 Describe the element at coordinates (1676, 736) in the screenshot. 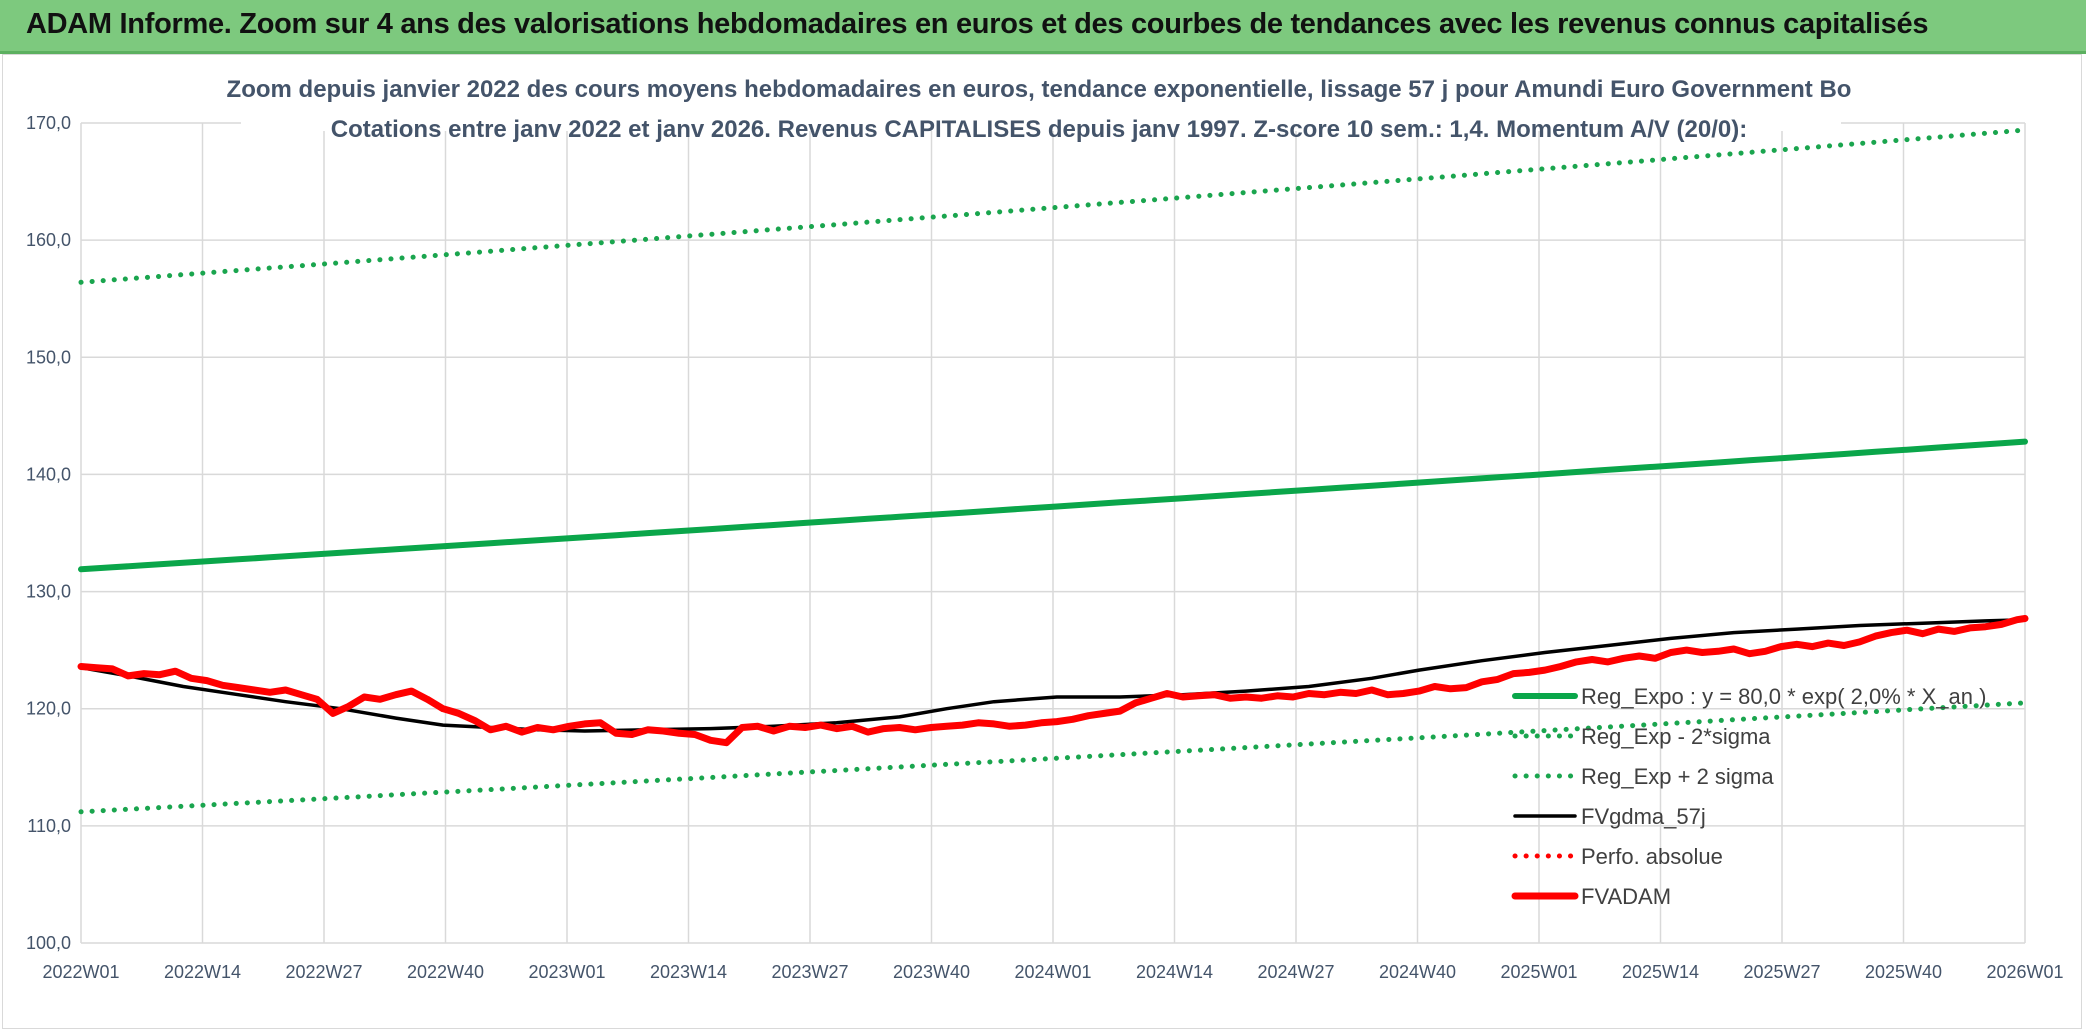

I see `legend-label: Reg_Exp - 2*sigma` at that location.